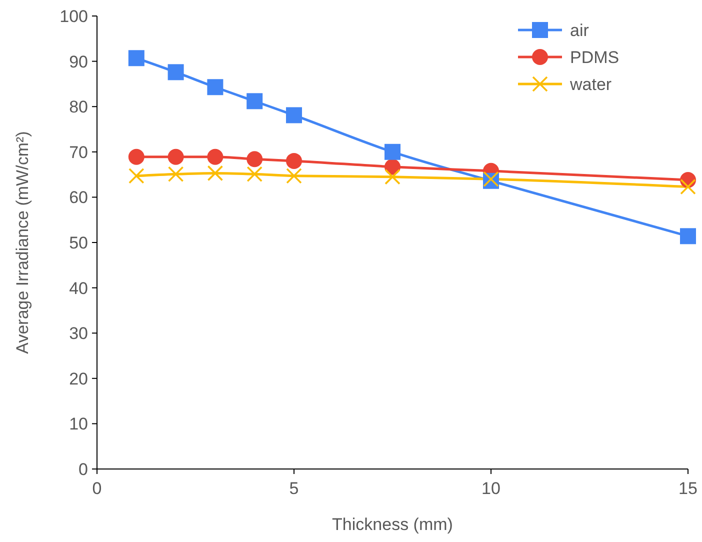 This screenshot has width=702, height=542. Describe the element at coordinates (78, 107) in the screenshot. I see `y-tick-label: 80` at that location.